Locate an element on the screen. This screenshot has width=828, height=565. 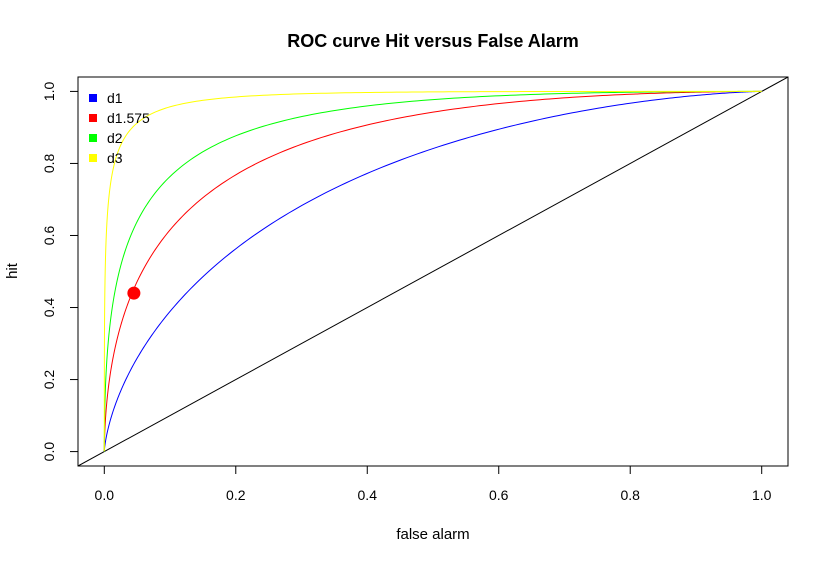
legend-label: d2 is located at coordinates (115, 138).